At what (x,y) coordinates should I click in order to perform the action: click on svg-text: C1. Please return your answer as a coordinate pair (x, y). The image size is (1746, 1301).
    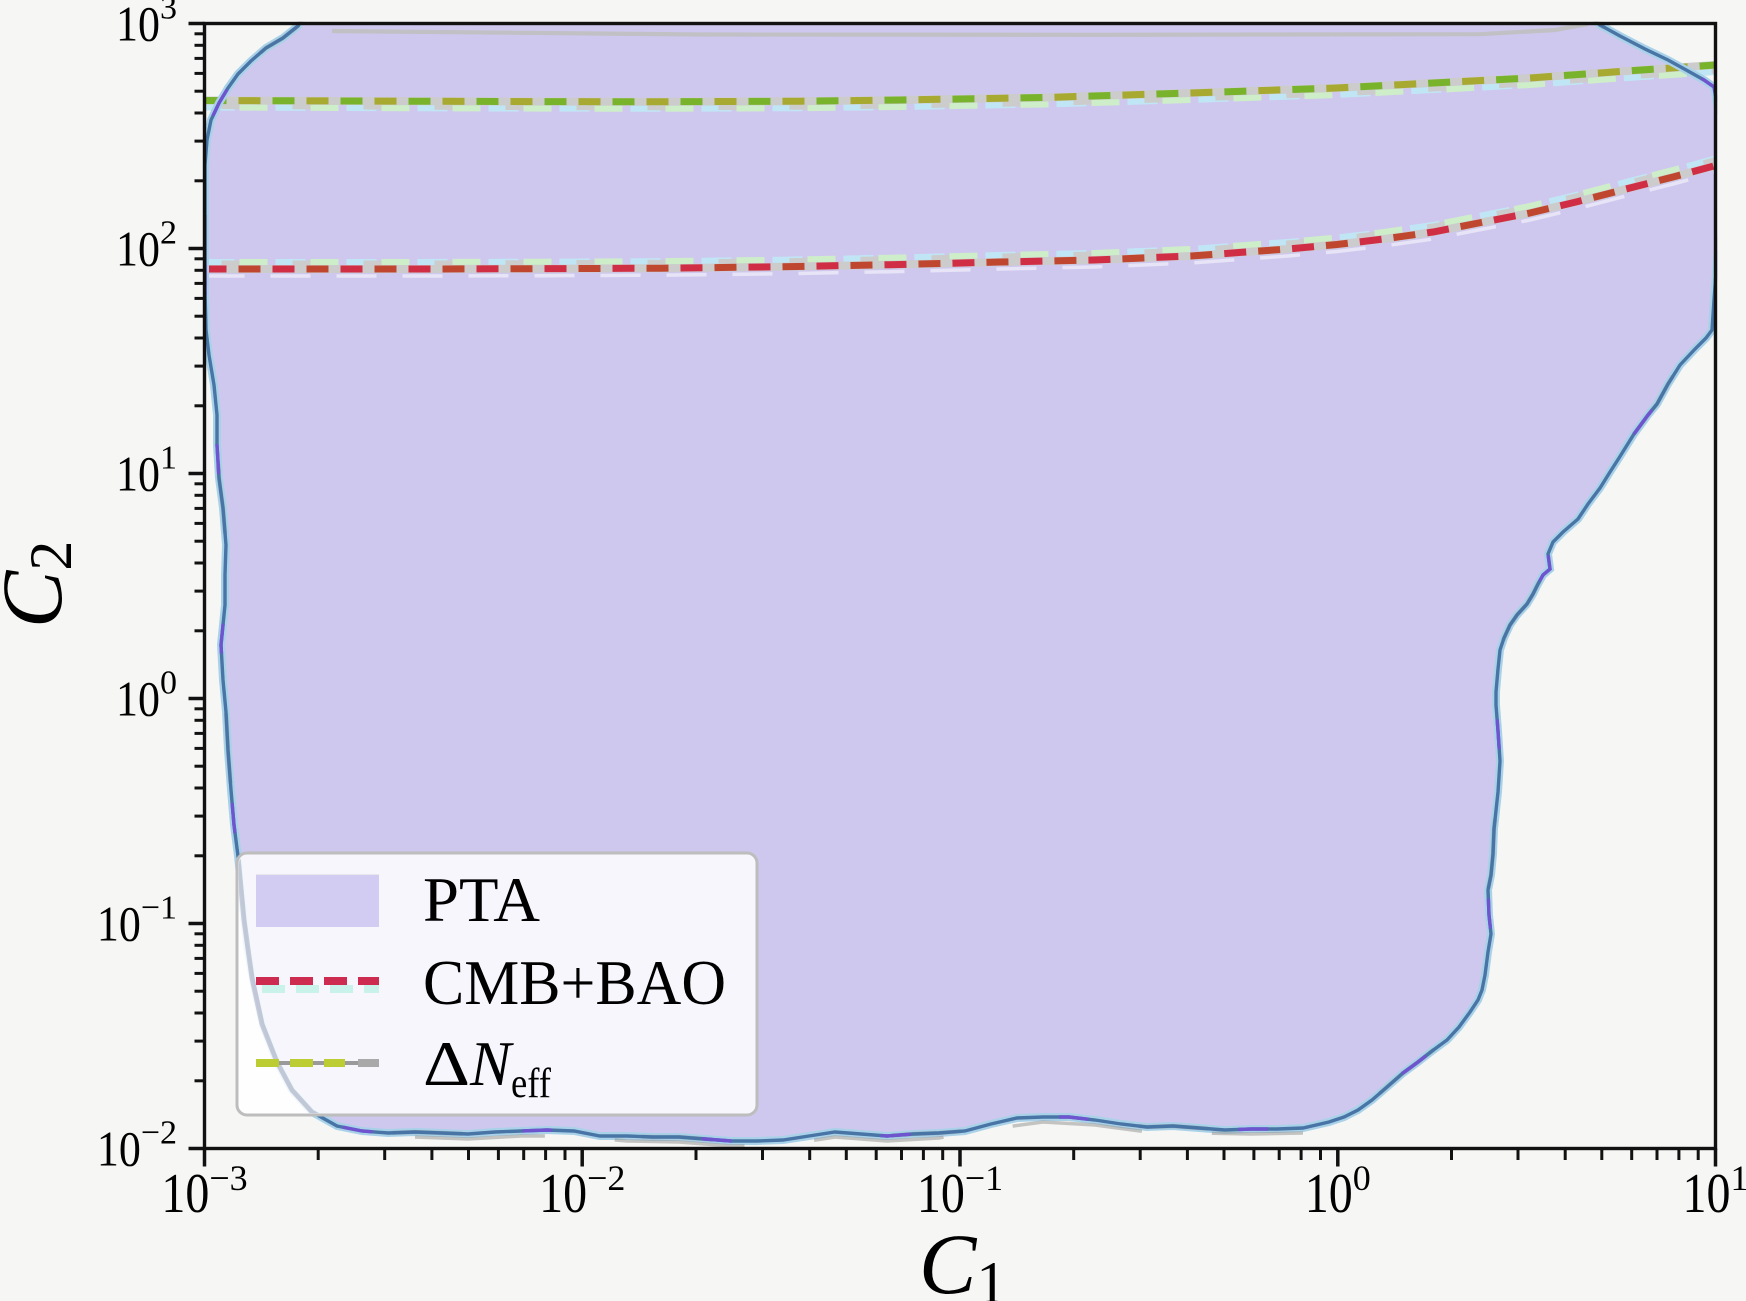
    Looking at the image, I should click on (962, 1258).